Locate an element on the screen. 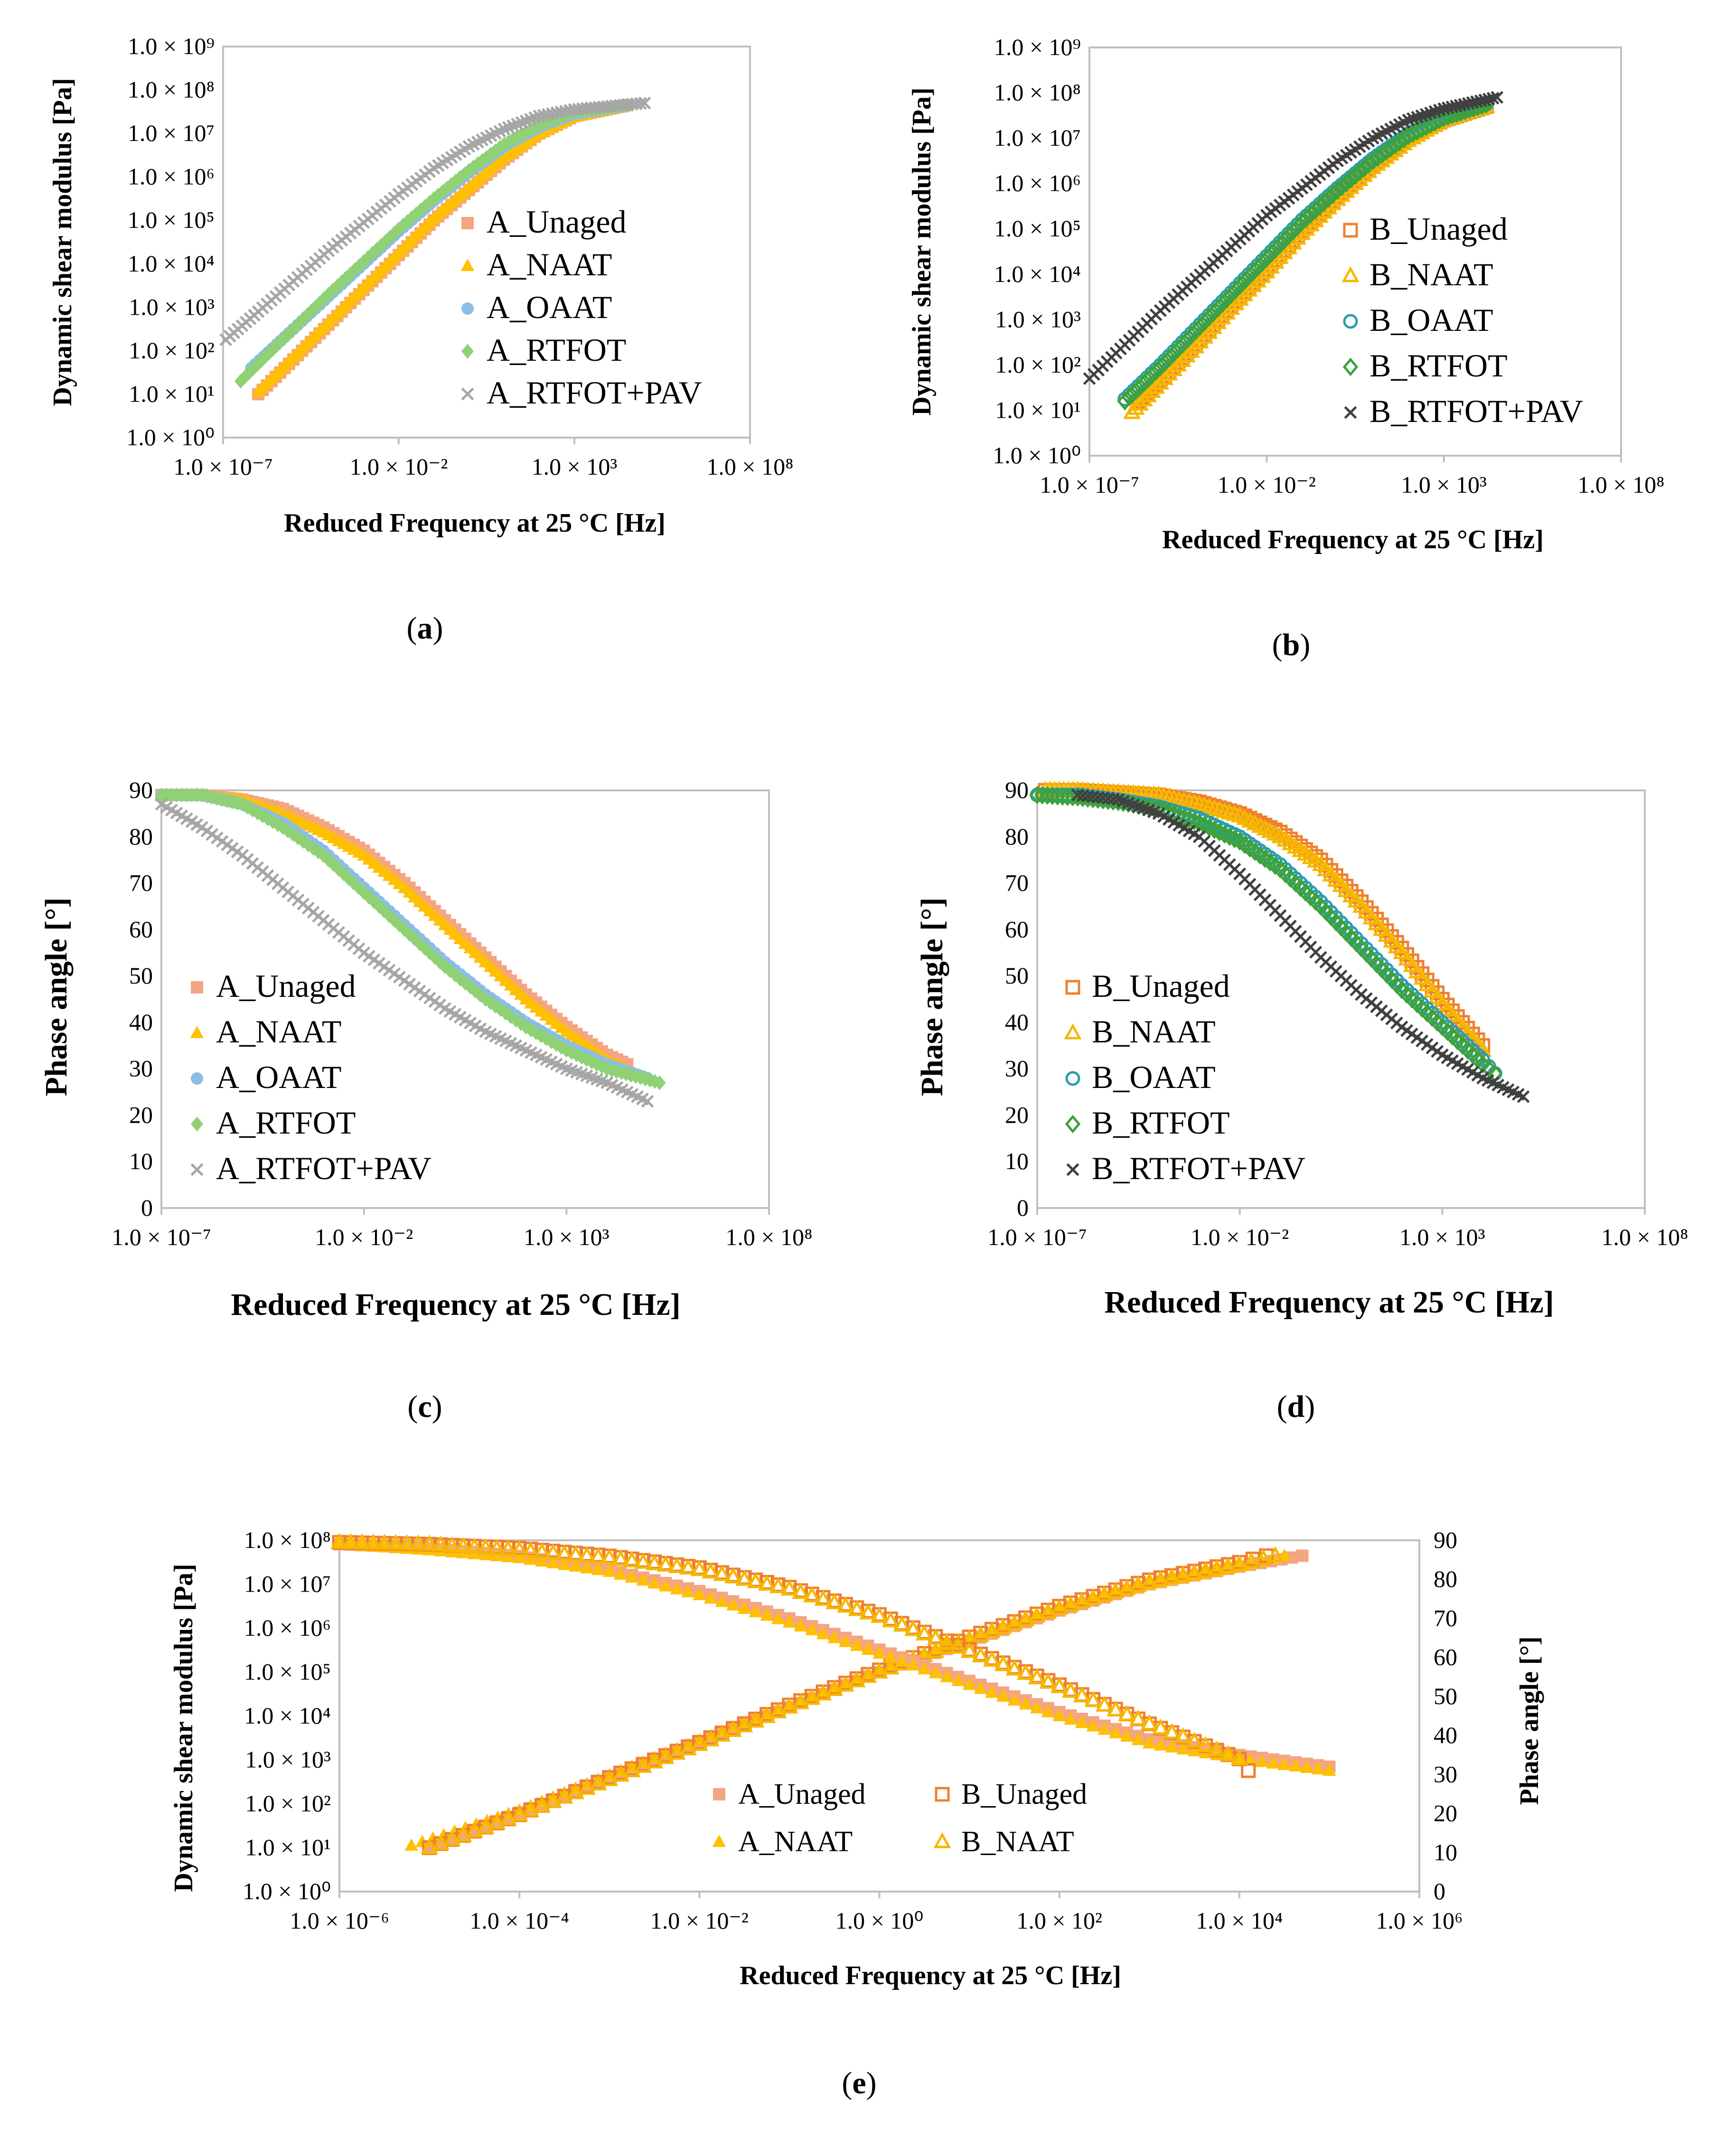  x-tick-label-c-0: 1.0 × 10⁻⁷ is located at coordinates (161, 1237).